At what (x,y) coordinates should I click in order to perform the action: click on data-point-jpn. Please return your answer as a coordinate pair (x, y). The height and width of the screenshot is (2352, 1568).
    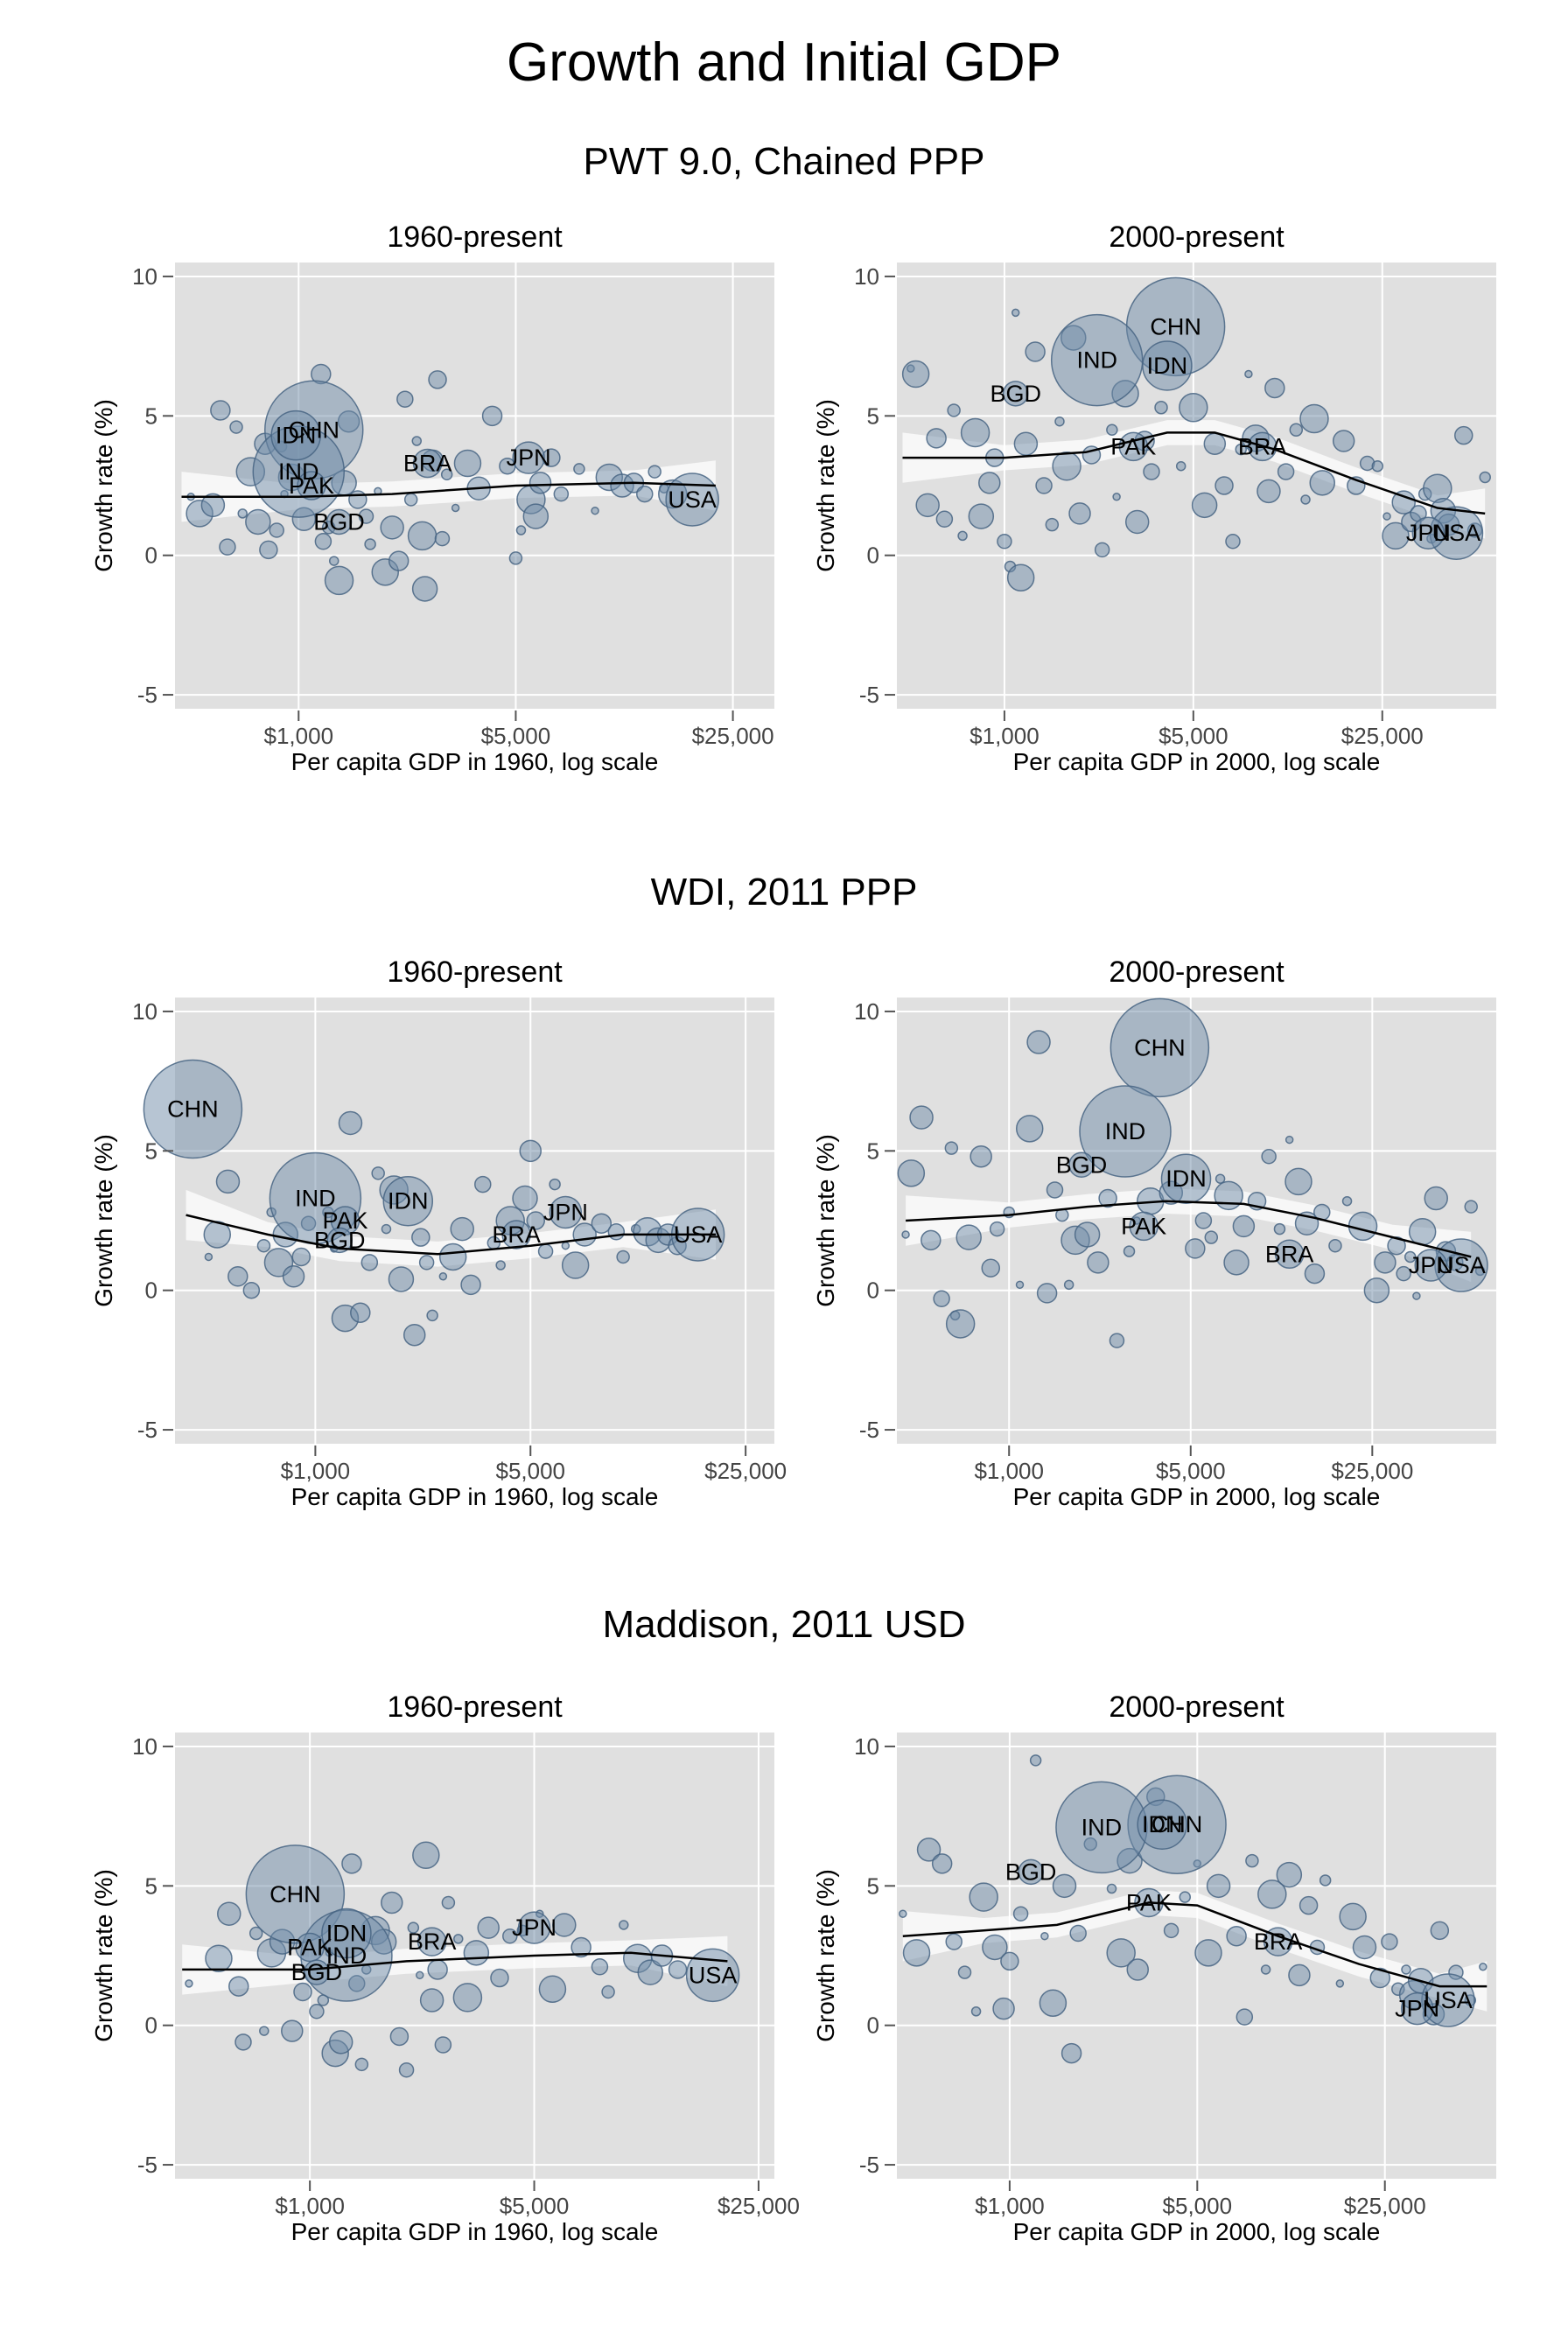
    Looking at the image, I should click on (1417, 2009).